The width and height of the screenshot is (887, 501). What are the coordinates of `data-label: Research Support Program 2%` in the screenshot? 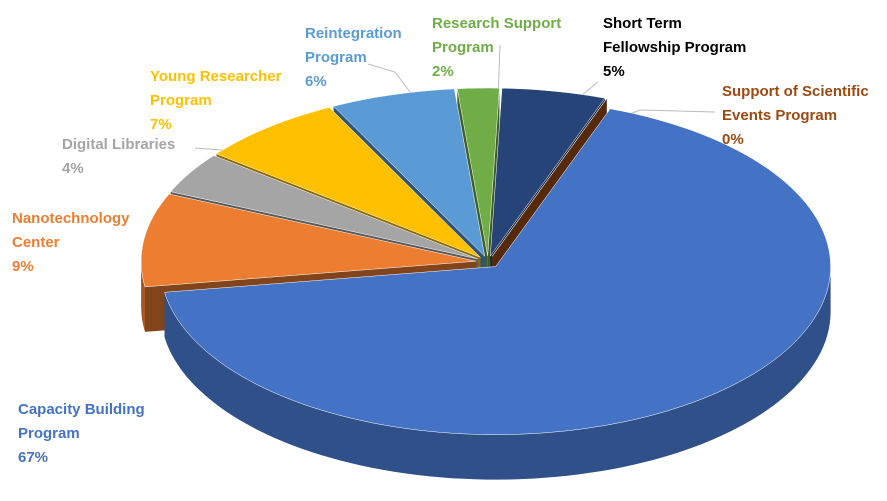 It's located at (507, 48).